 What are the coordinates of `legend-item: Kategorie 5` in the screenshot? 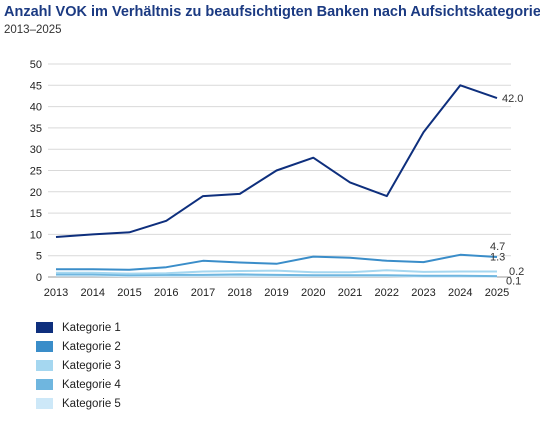 It's located at (78, 403).